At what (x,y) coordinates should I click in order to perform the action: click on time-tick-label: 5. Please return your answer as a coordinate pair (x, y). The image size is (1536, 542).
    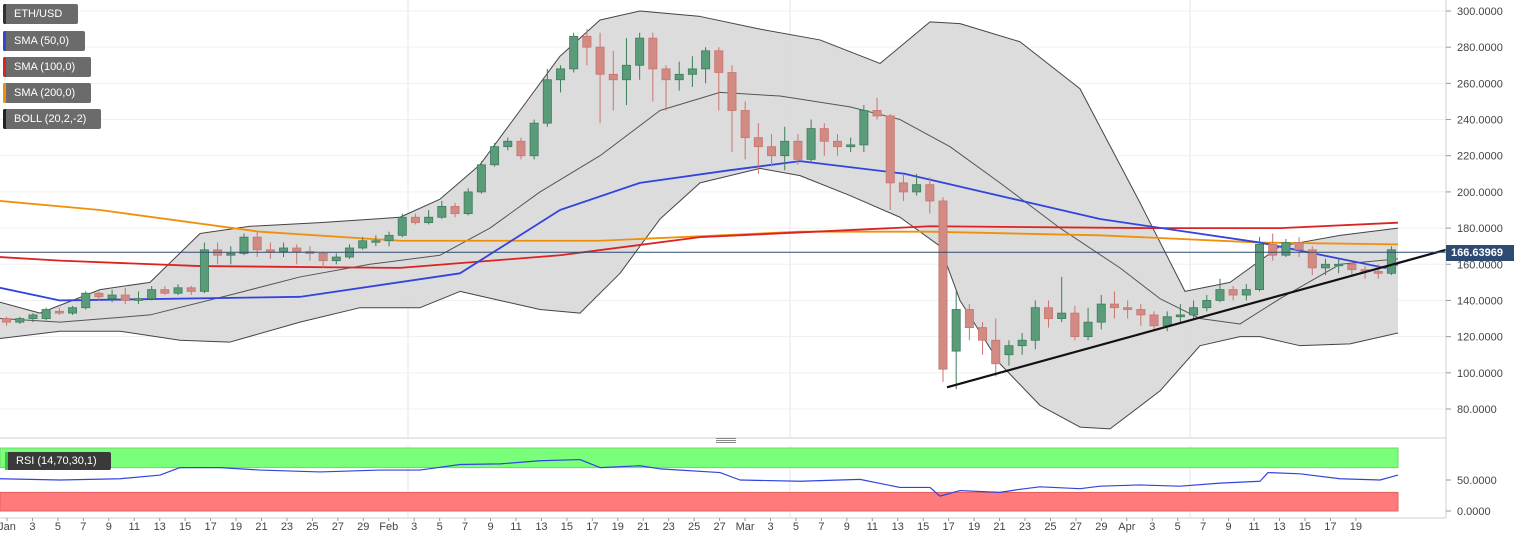
    Looking at the image, I should click on (58, 527).